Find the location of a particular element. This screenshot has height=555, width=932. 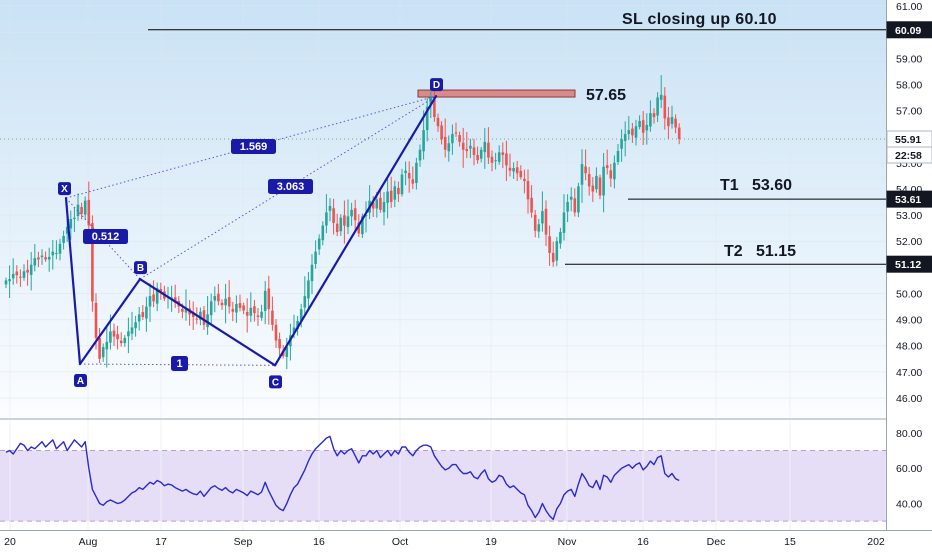

pattern-point-label: B is located at coordinates (140, 268).